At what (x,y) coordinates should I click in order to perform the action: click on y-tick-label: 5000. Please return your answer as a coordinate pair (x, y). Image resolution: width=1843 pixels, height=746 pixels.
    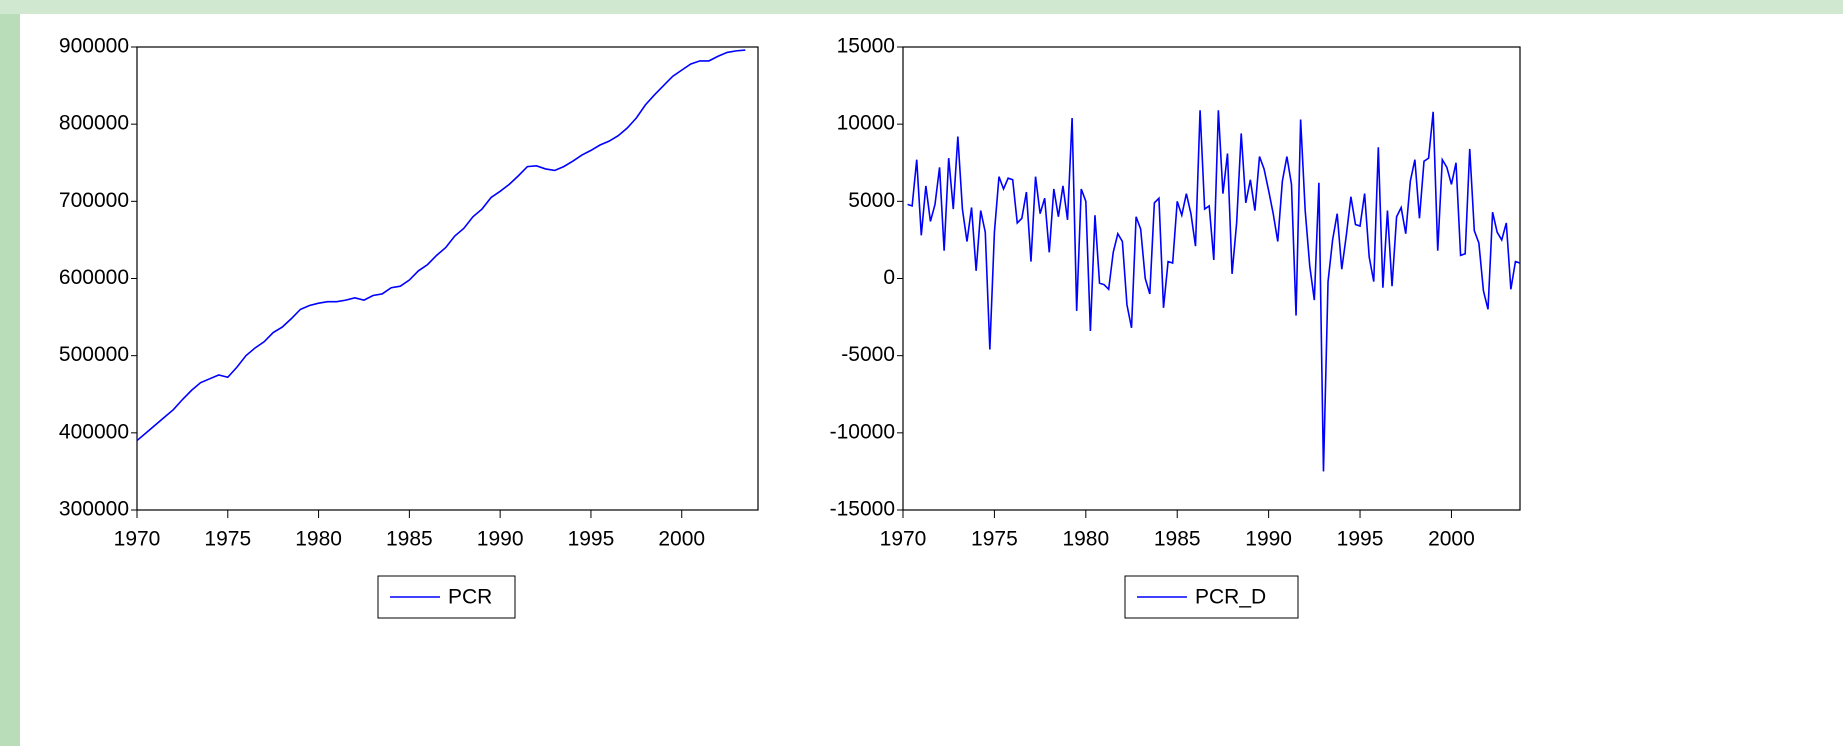
    Looking at the image, I should click on (871, 200).